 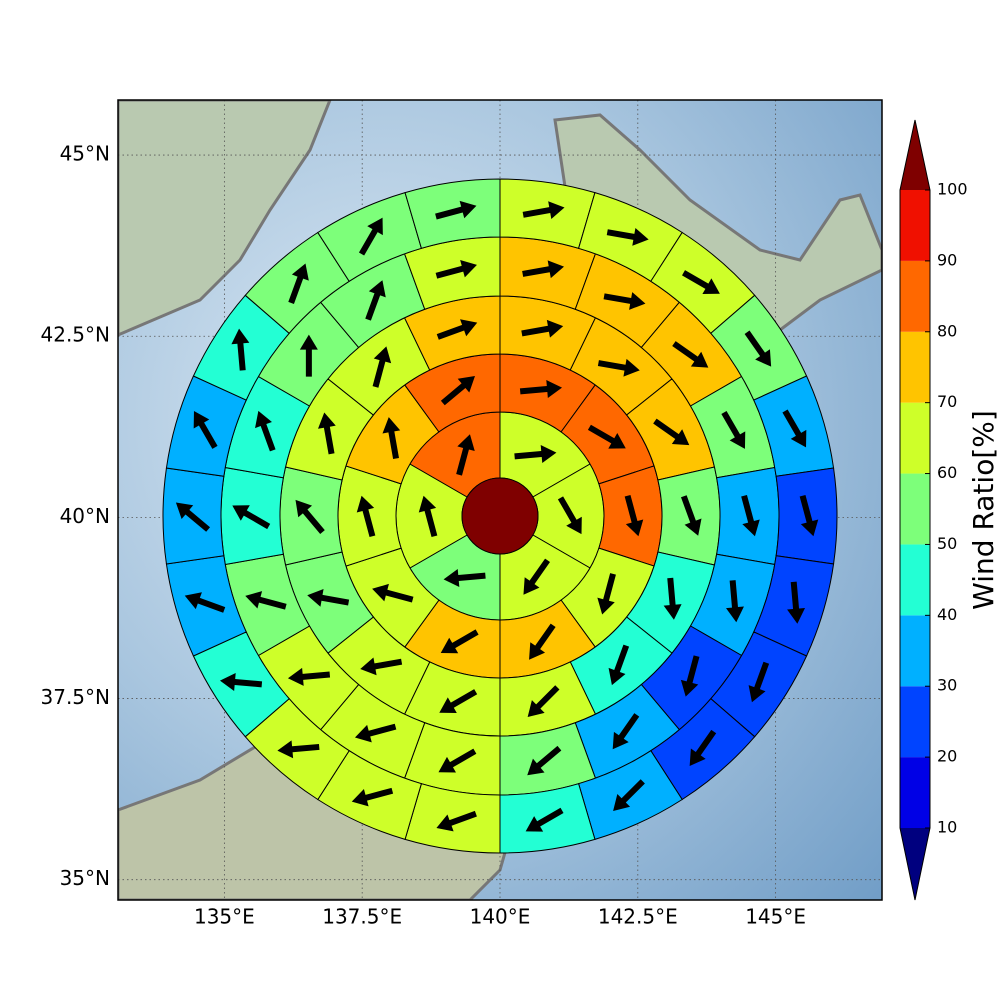 I want to click on colorbar-label: Wind Ratio[%], so click(x=983, y=510).